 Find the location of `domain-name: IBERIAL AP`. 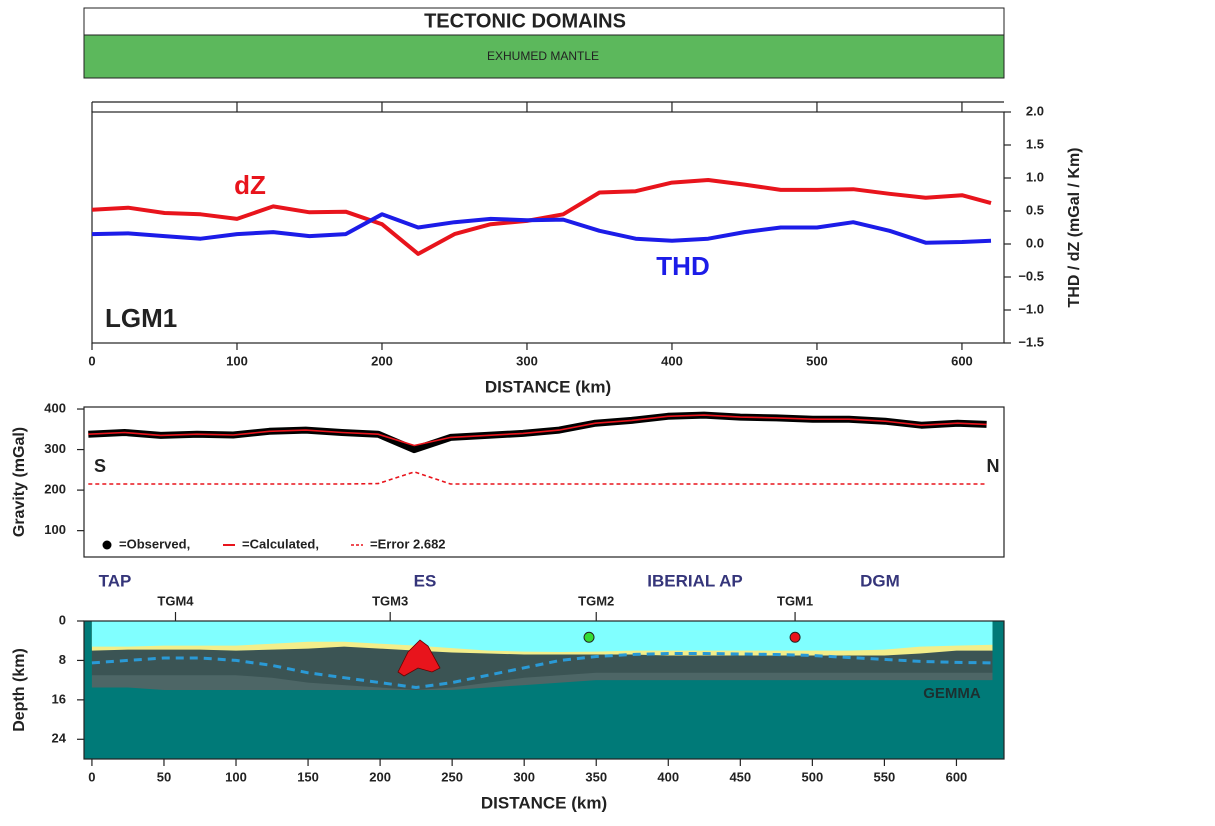

domain-name: IBERIAL AP is located at coordinates (694, 580).